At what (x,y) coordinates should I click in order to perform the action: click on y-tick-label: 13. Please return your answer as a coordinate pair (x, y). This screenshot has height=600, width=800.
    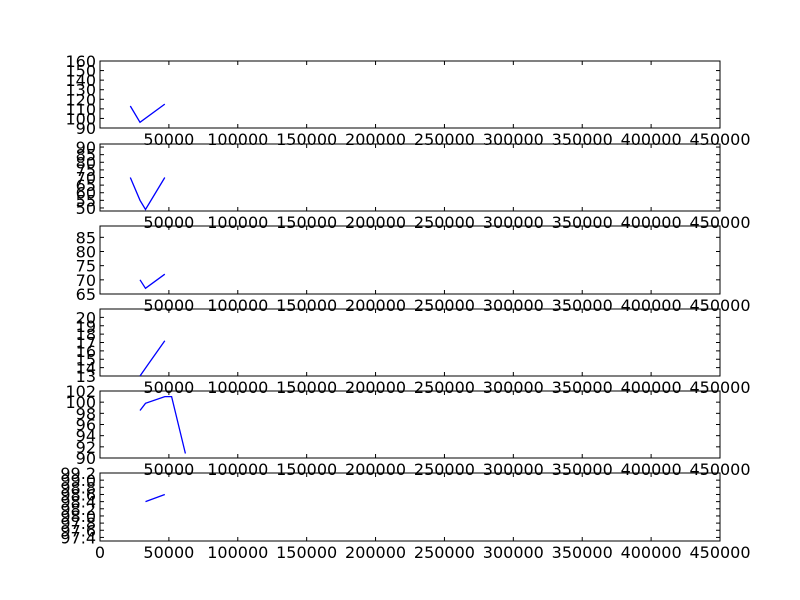
    Looking at the image, I should click on (86, 376).